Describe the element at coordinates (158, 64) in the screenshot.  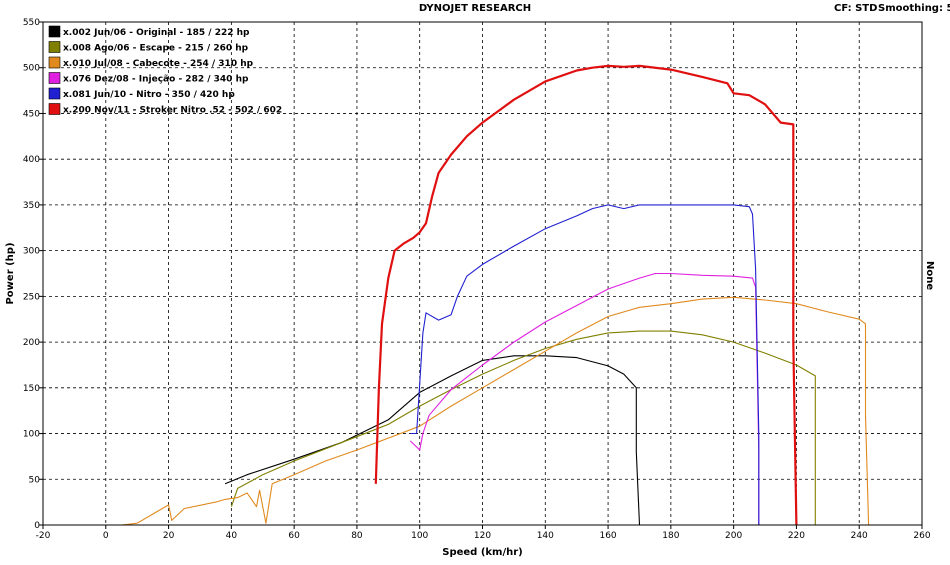
I see `legend-label-3: x.010 Jul/08 - Cabecote - 254 / 310 hp` at that location.